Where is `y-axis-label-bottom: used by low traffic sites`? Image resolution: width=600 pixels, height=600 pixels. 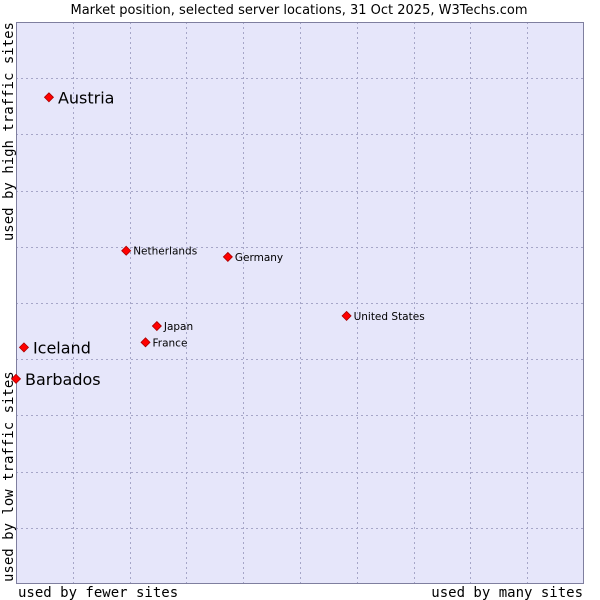
y-axis-label-bottom: used by low traffic sites is located at coordinates (9, 476).